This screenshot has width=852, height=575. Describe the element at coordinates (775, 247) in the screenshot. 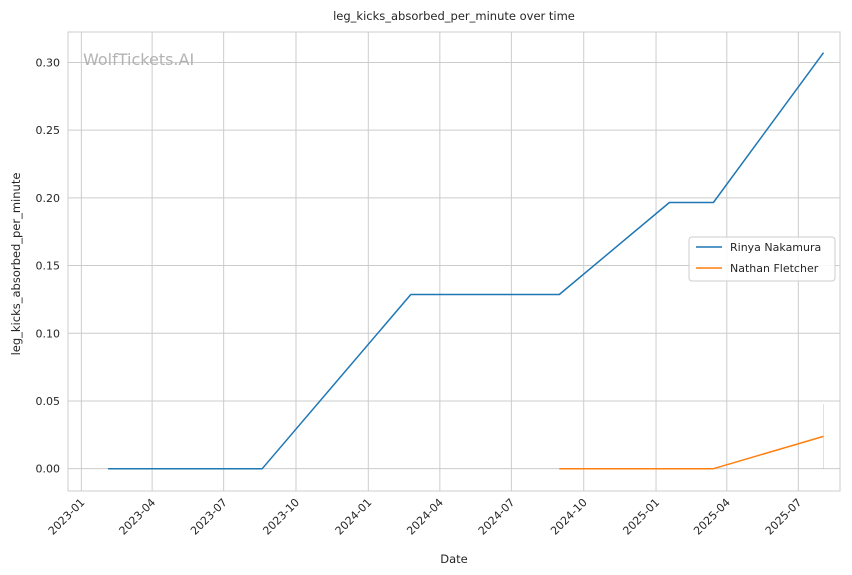

I see `legend-label: Rinya Nakamura` at that location.